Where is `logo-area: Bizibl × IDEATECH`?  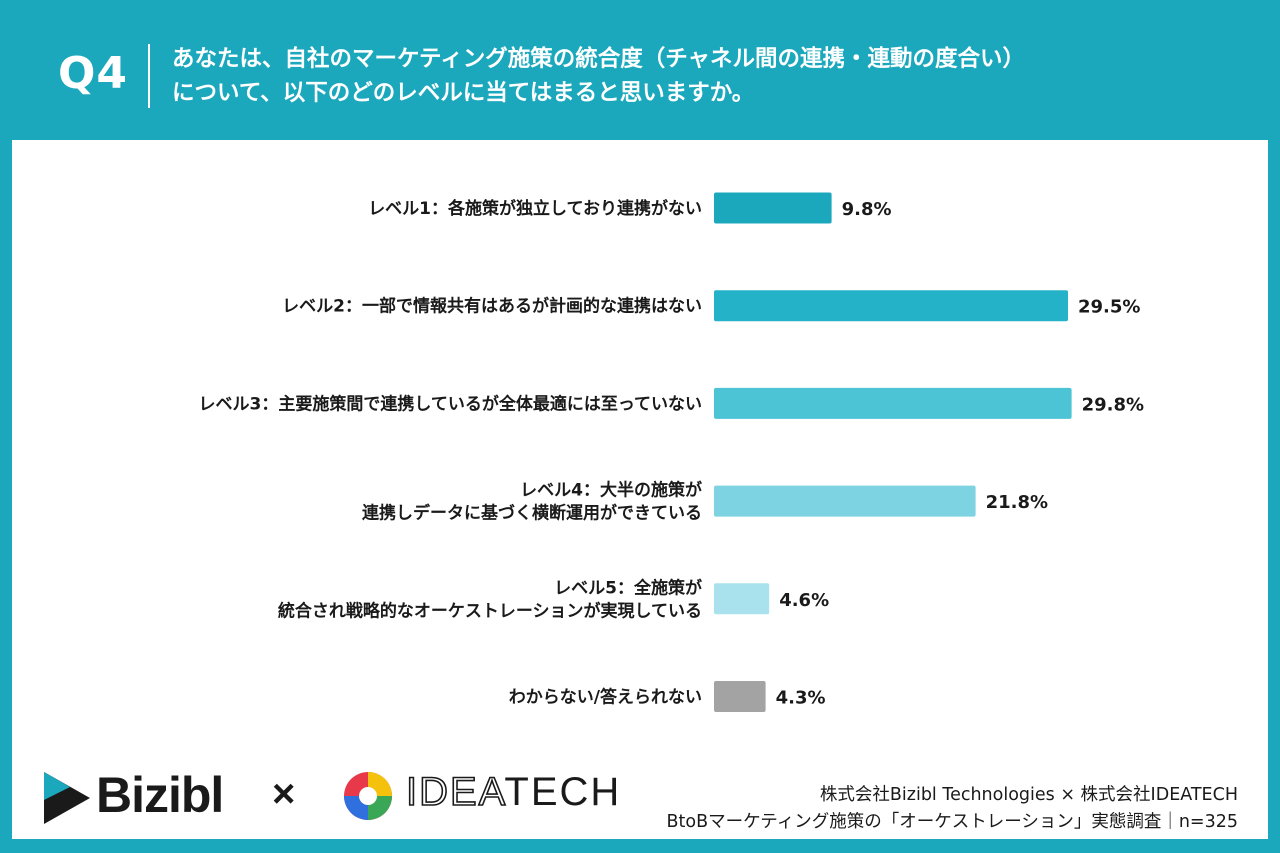
logo-area: Bizibl × IDEATECH is located at coordinates (350, 797).